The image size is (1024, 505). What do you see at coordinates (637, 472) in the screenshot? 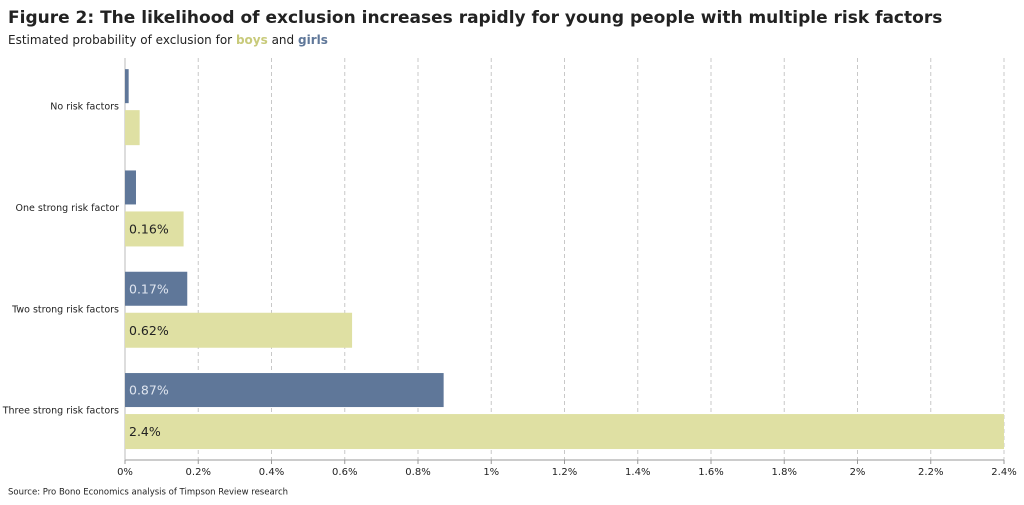
I see `x-tick-label: 1.4%` at bounding box center [637, 472].